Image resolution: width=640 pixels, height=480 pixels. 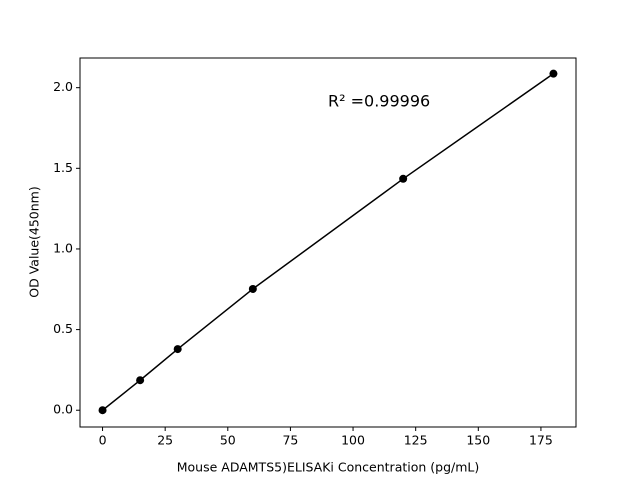 I want to click on x-tick-label: 175, so click(x=541, y=440).